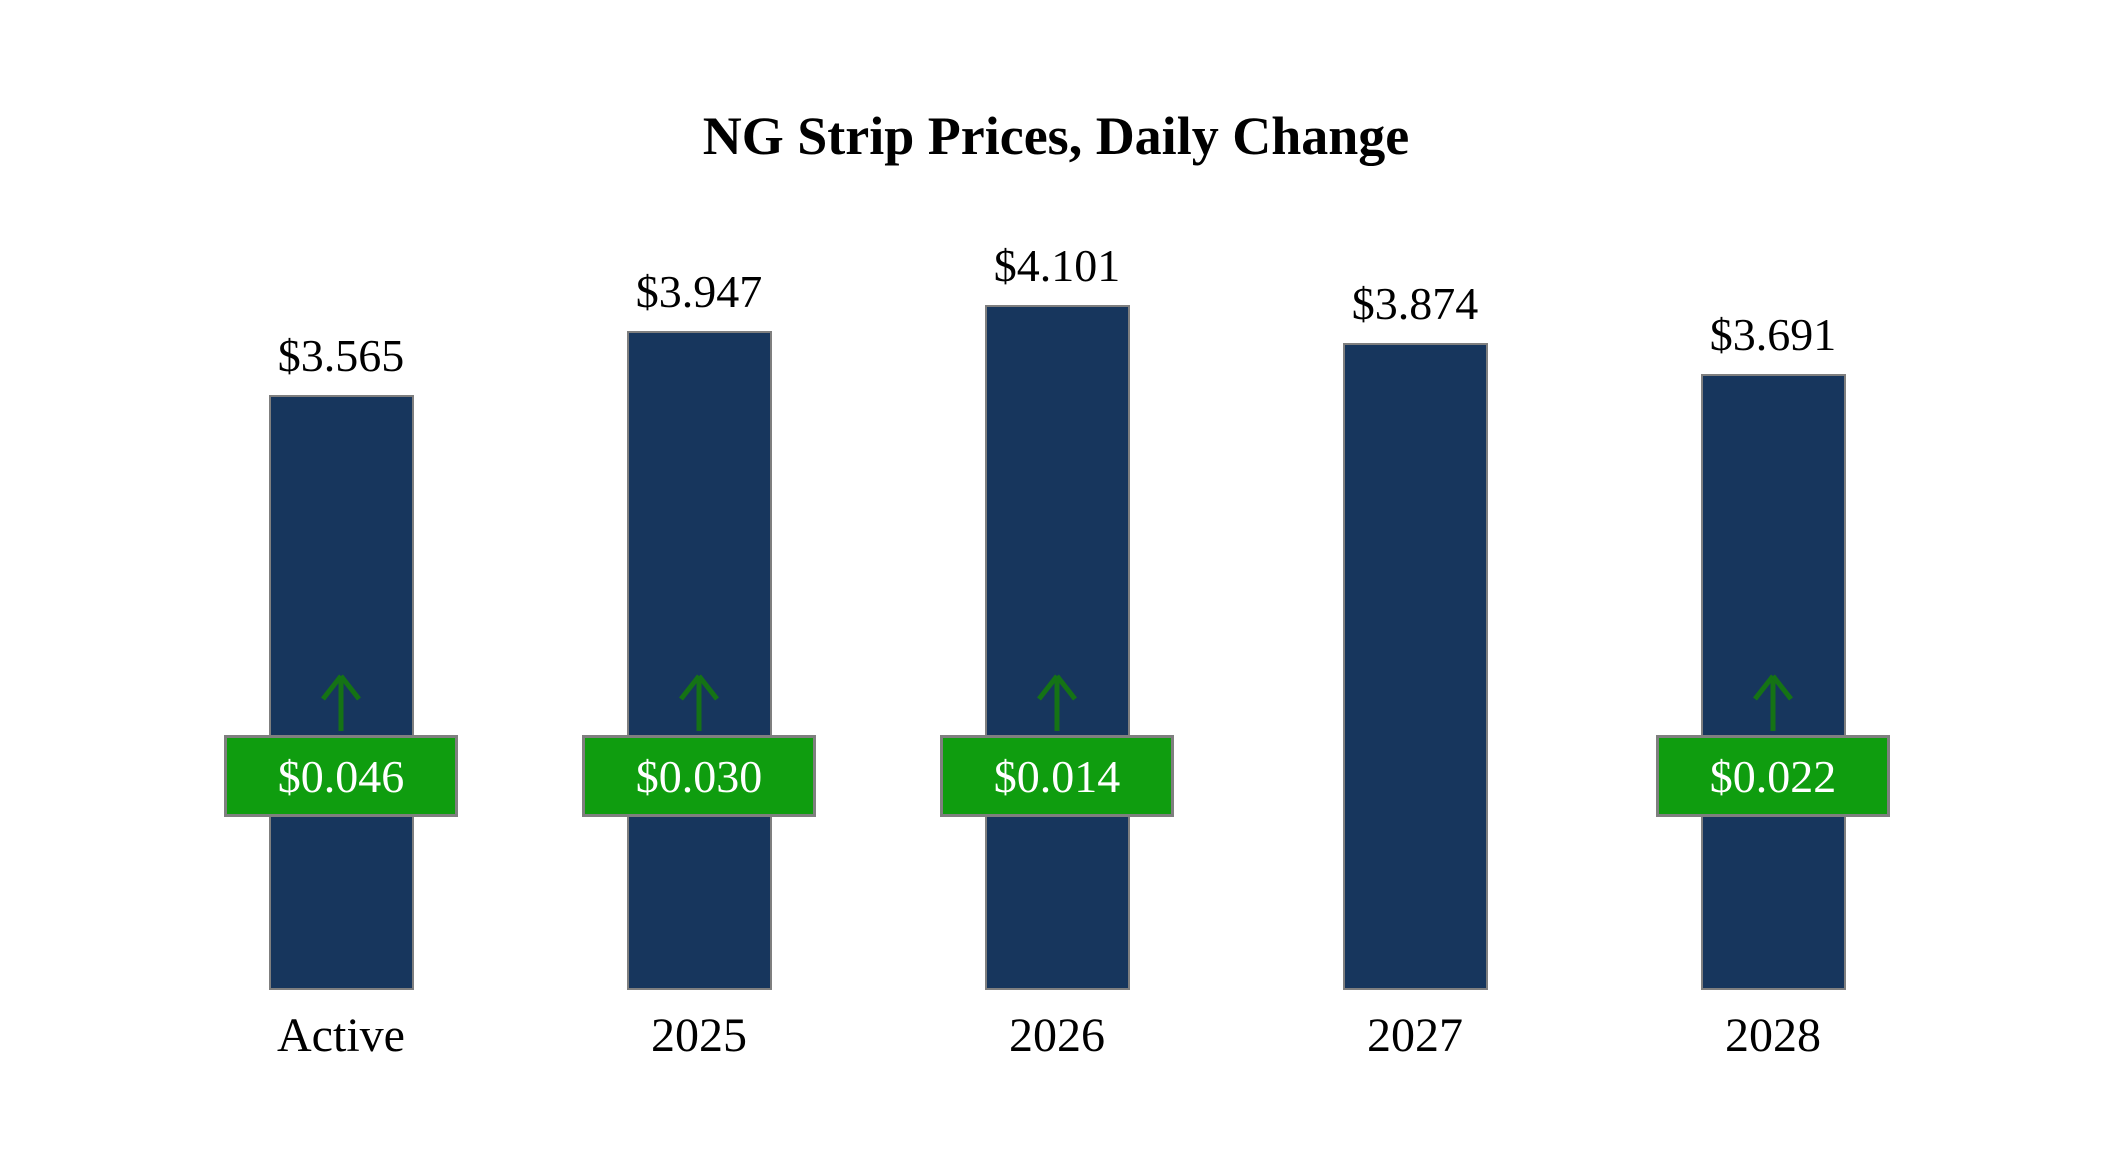  Describe the element at coordinates (1415, 666) in the screenshot. I see `bar-2027` at that location.